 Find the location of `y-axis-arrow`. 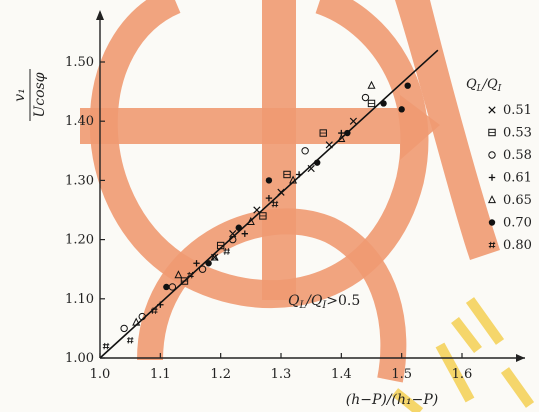

y-axis-arrow is located at coordinates (100, 15).